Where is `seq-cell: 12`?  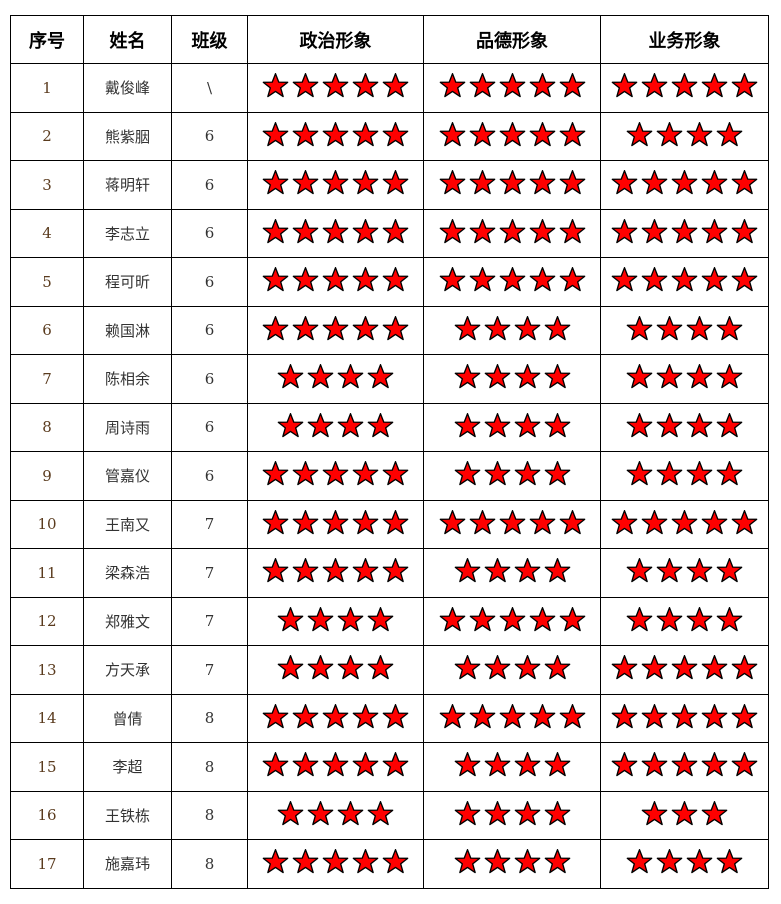
seq-cell: 12 is located at coordinates (47, 621).